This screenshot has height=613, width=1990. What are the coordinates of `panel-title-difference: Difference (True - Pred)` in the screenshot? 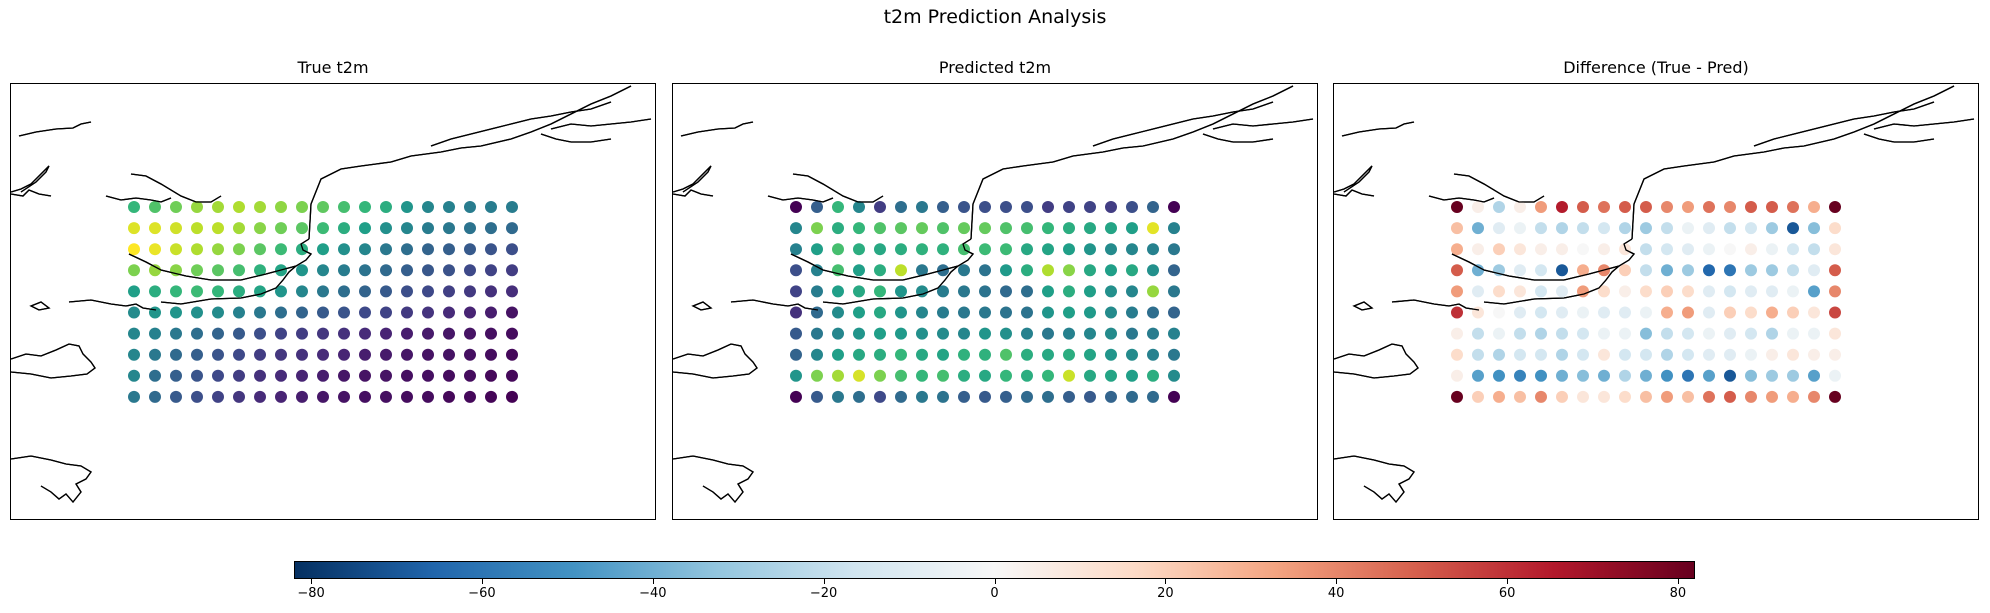 It's located at (1656, 67).